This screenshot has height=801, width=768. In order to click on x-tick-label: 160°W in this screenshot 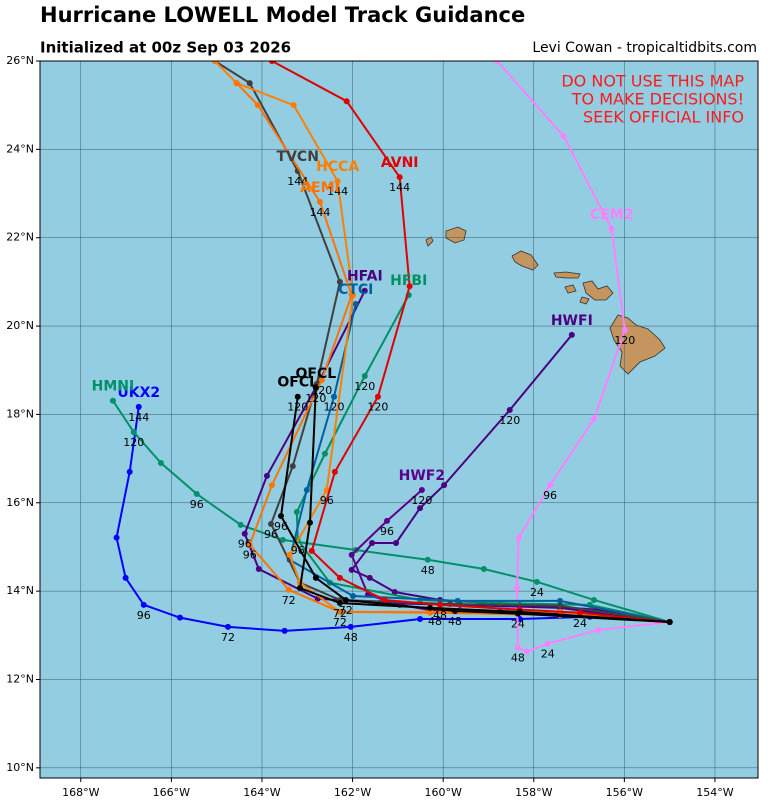, I will do `click(442, 792)`.